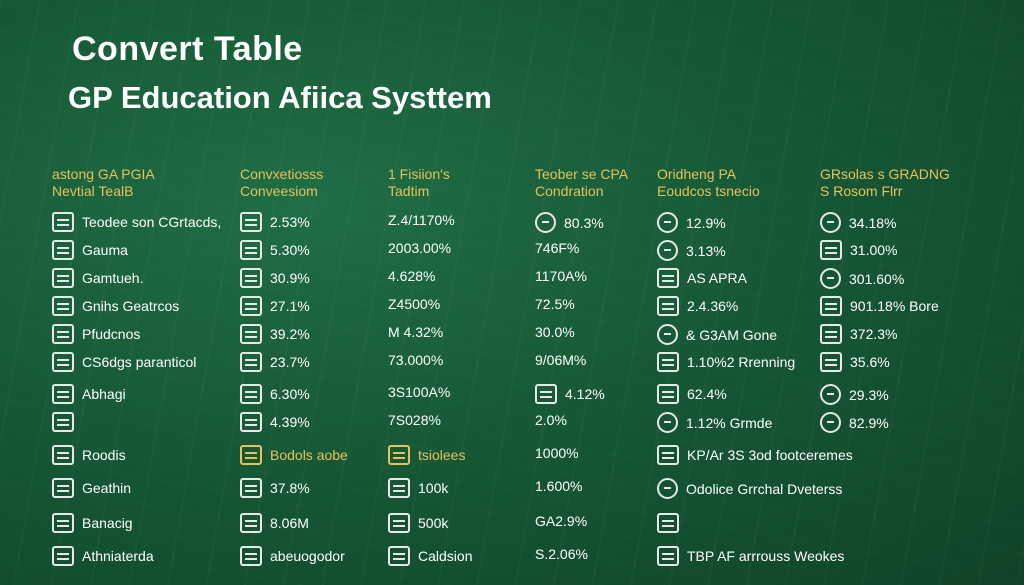 This screenshot has height=585, width=1024. Describe the element at coordinates (433, 523) in the screenshot. I see `cell-text: 500k` at that location.